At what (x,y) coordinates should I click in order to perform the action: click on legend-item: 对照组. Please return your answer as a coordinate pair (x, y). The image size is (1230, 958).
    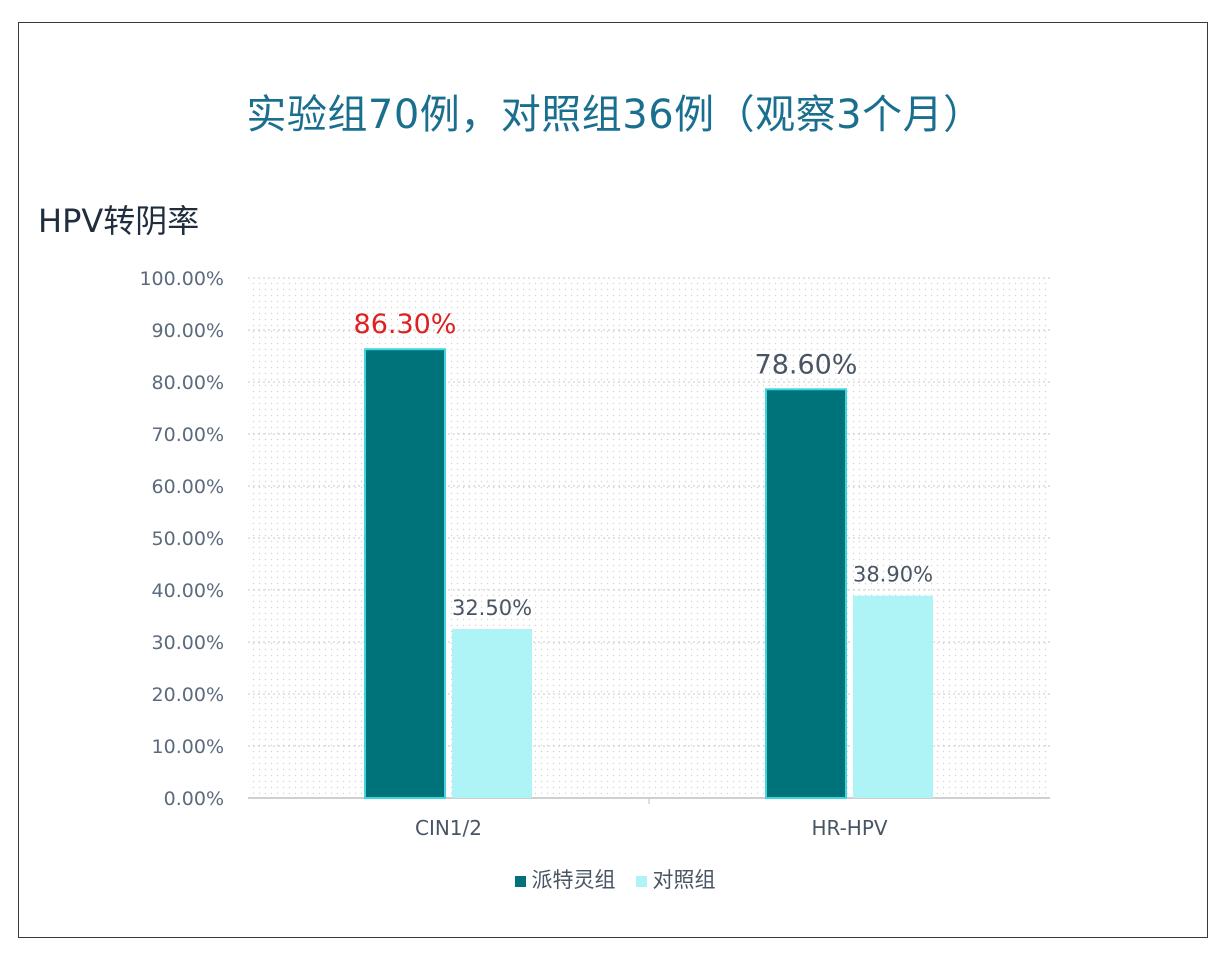
    Looking at the image, I should click on (675, 879).